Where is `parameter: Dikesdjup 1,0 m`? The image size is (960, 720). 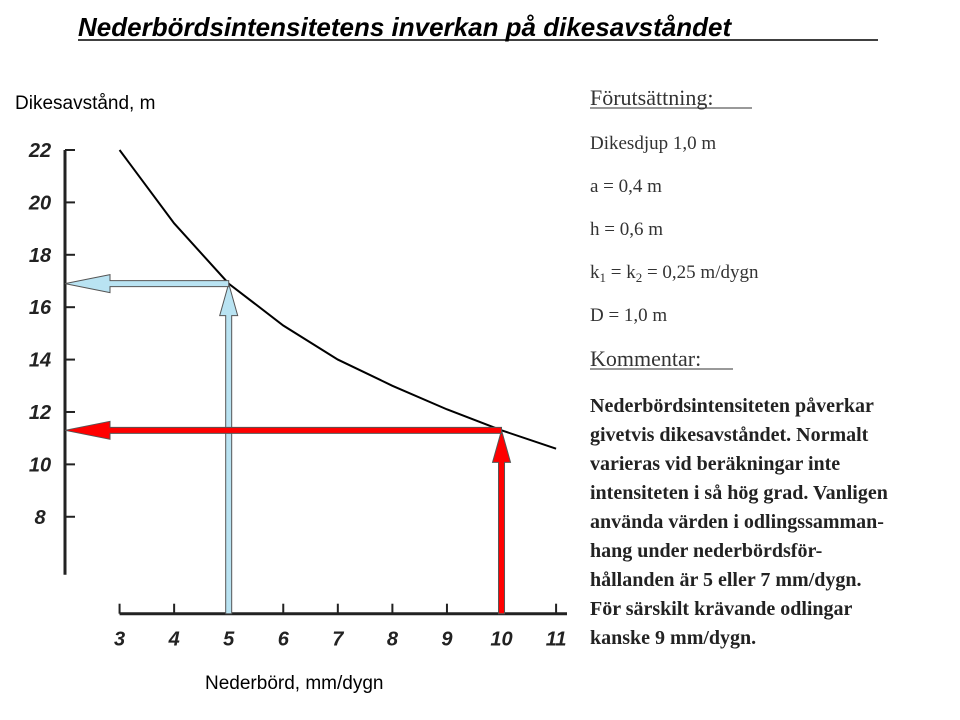
parameter: Dikesdjup 1,0 m is located at coordinates (653, 143).